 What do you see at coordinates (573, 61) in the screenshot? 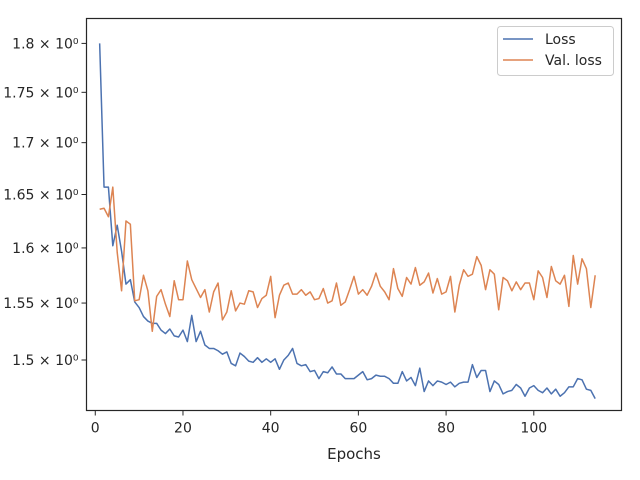
I see `legend-label-val-loss: Val. loss` at bounding box center [573, 61].